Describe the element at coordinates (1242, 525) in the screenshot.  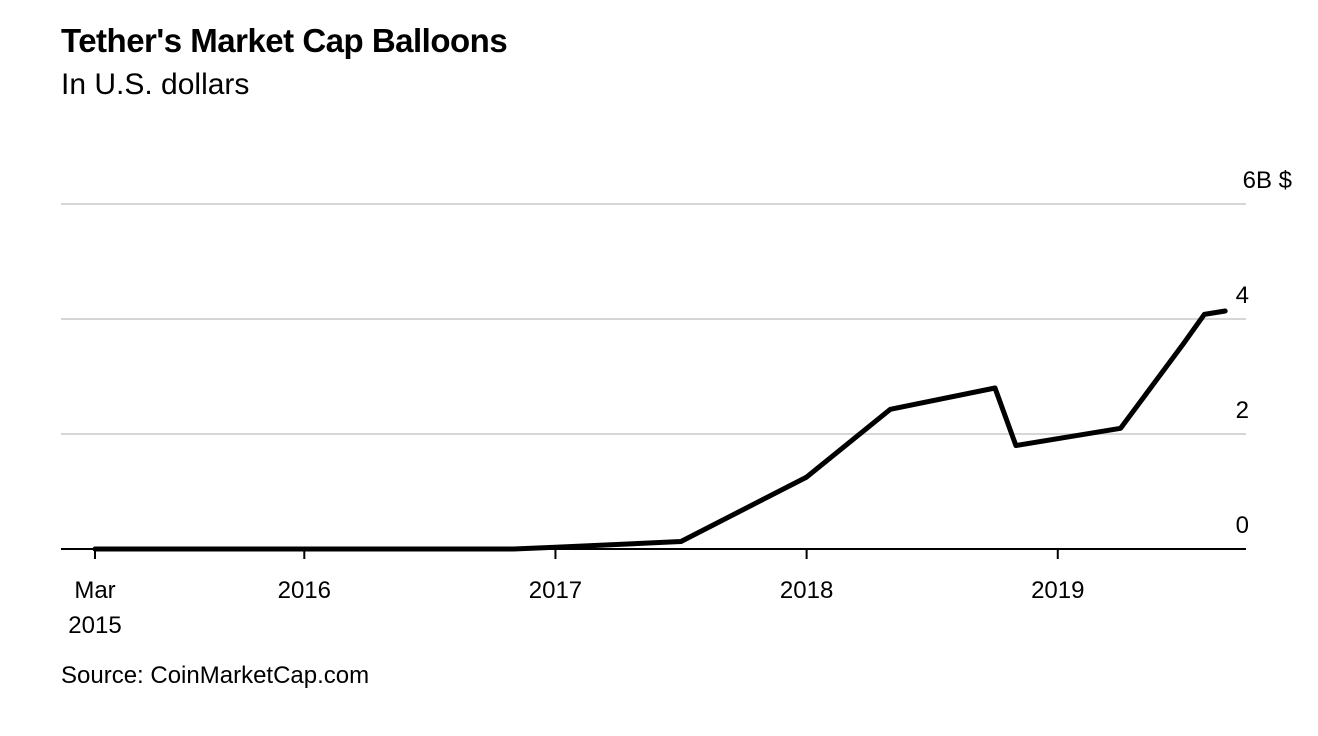
I see `y-tick-label-0: 0` at that location.